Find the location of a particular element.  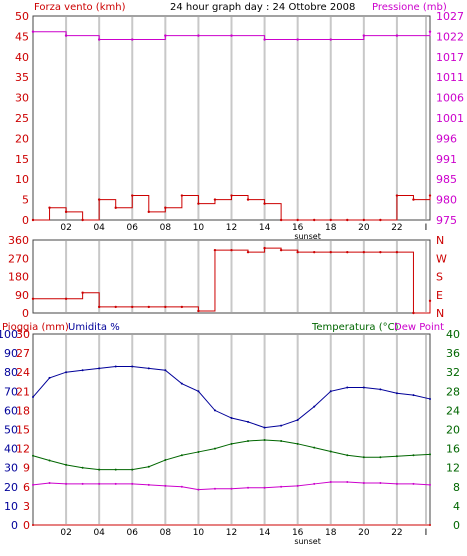

pressure-axis-title: Pressione (mb) is located at coordinates (409, 7).